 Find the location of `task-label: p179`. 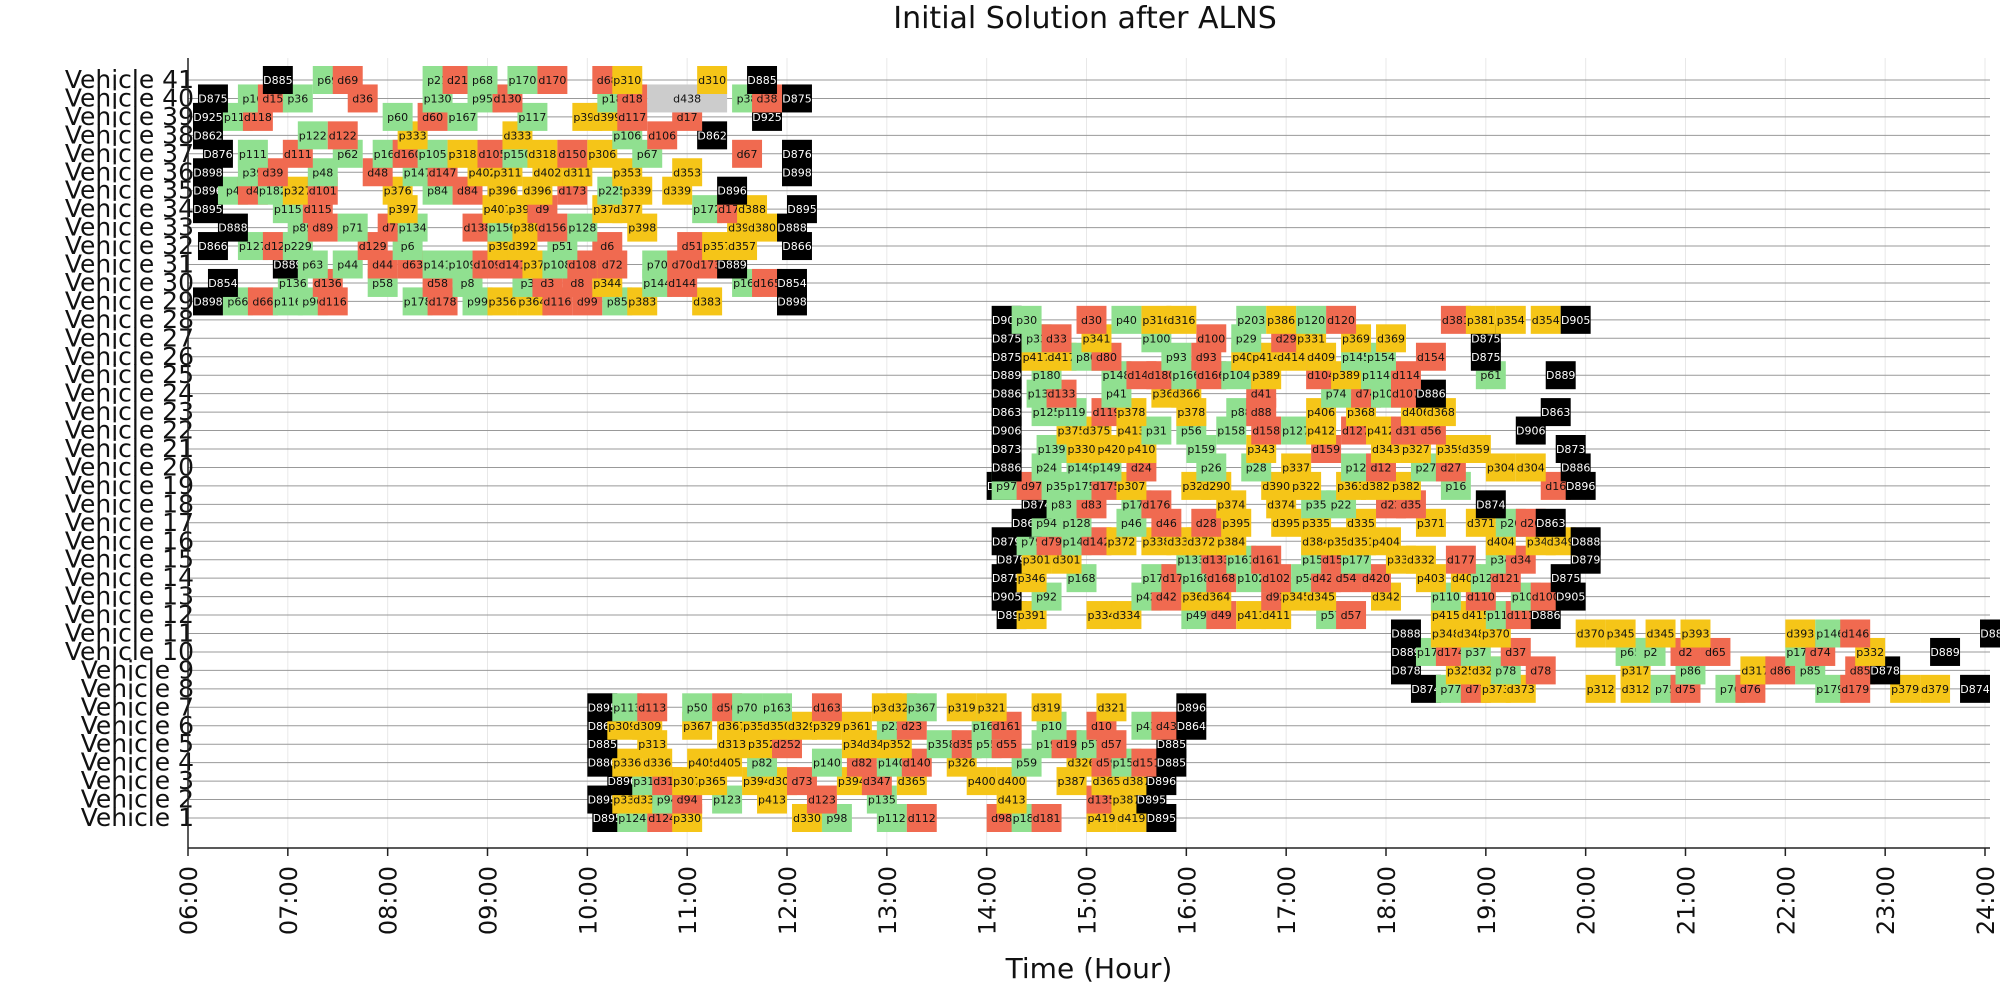

task-label: p179 is located at coordinates (1830, 689).